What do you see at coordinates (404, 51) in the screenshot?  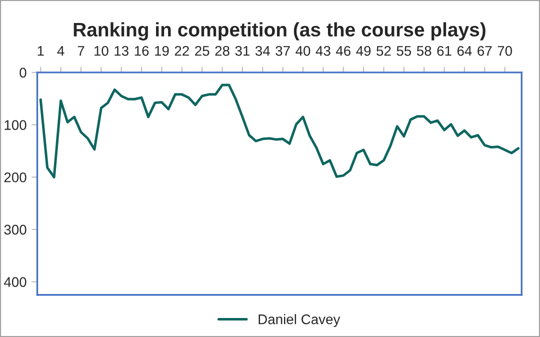 I see `x-tick-label: 55` at bounding box center [404, 51].